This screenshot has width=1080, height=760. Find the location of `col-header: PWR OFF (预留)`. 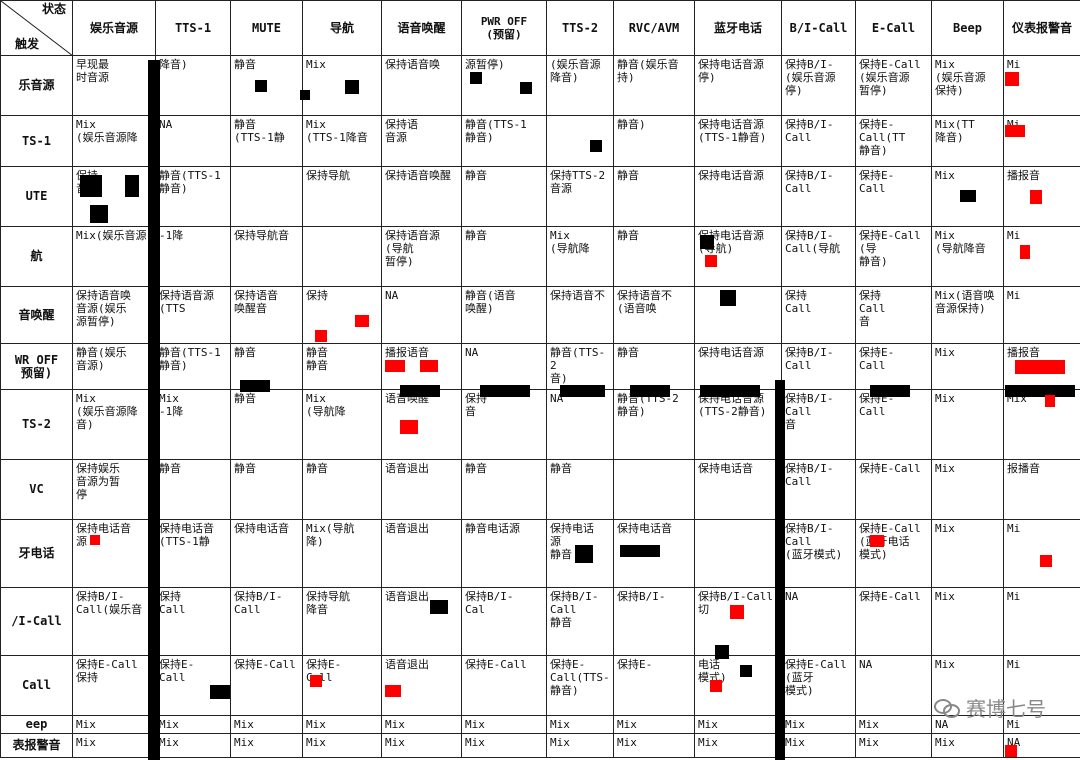

col-header: PWR OFF (预留) is located at coordinates (504, 28).